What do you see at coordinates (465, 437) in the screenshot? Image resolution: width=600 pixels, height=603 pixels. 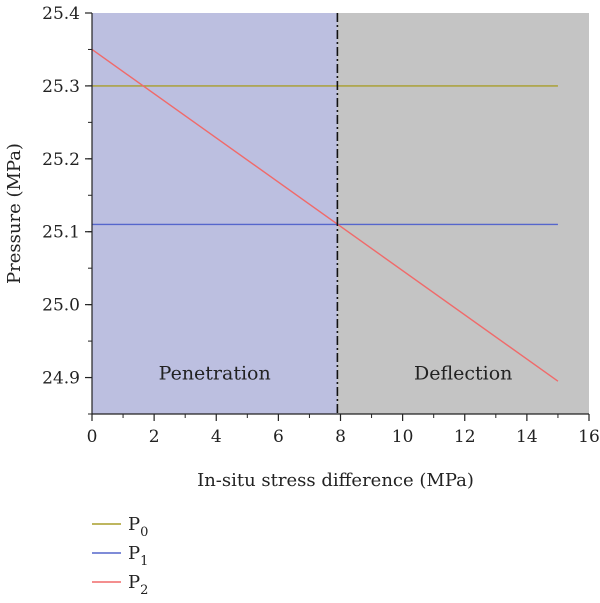 I see `x-tick-label: 12` at bounding box center [465, 437].